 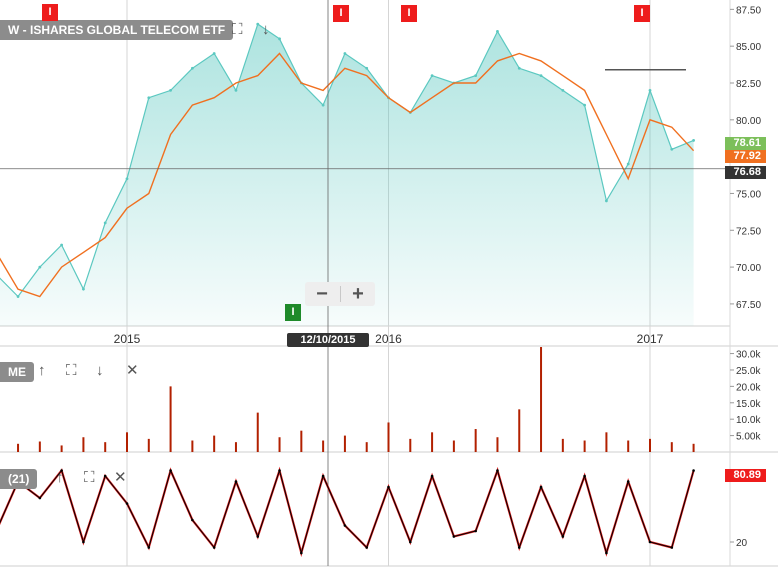 What do you see at coordinates (322, 294) in the screenshot?
I see `zoom-out-button: −` at bounding box center [322, 294].